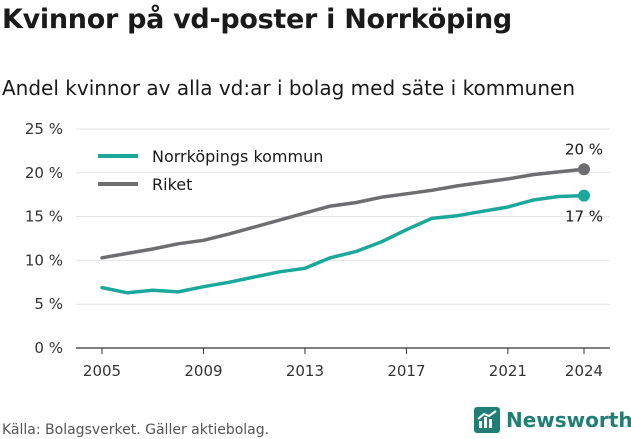 This screenshot has width=631, height=439. Describe the element at coordinates (203, 371) in the screenshot. I see `x-tick-label: 2009` at that location.